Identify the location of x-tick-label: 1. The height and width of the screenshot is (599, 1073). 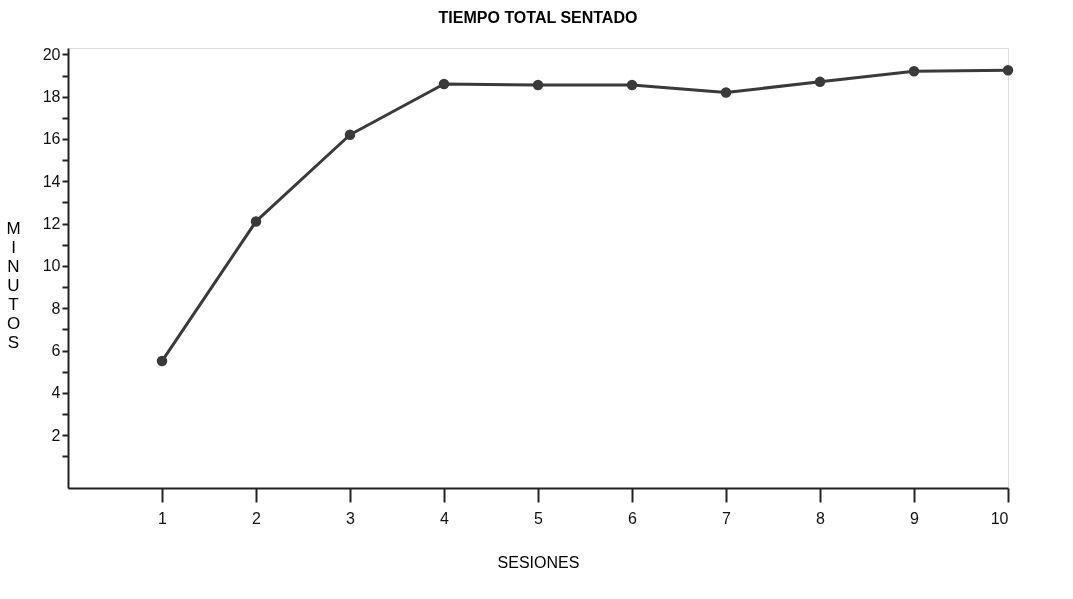
(163, 518).